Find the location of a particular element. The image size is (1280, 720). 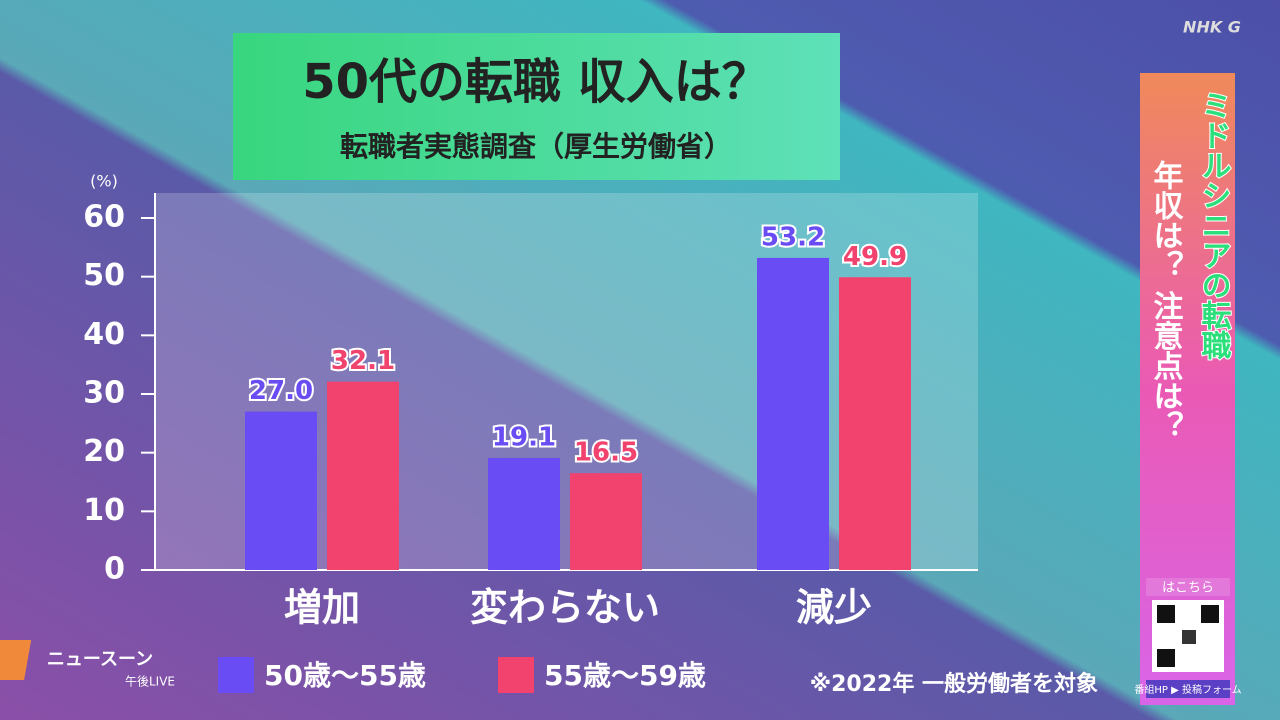

value-label: 19.1 is located at coordinates (524, 437).